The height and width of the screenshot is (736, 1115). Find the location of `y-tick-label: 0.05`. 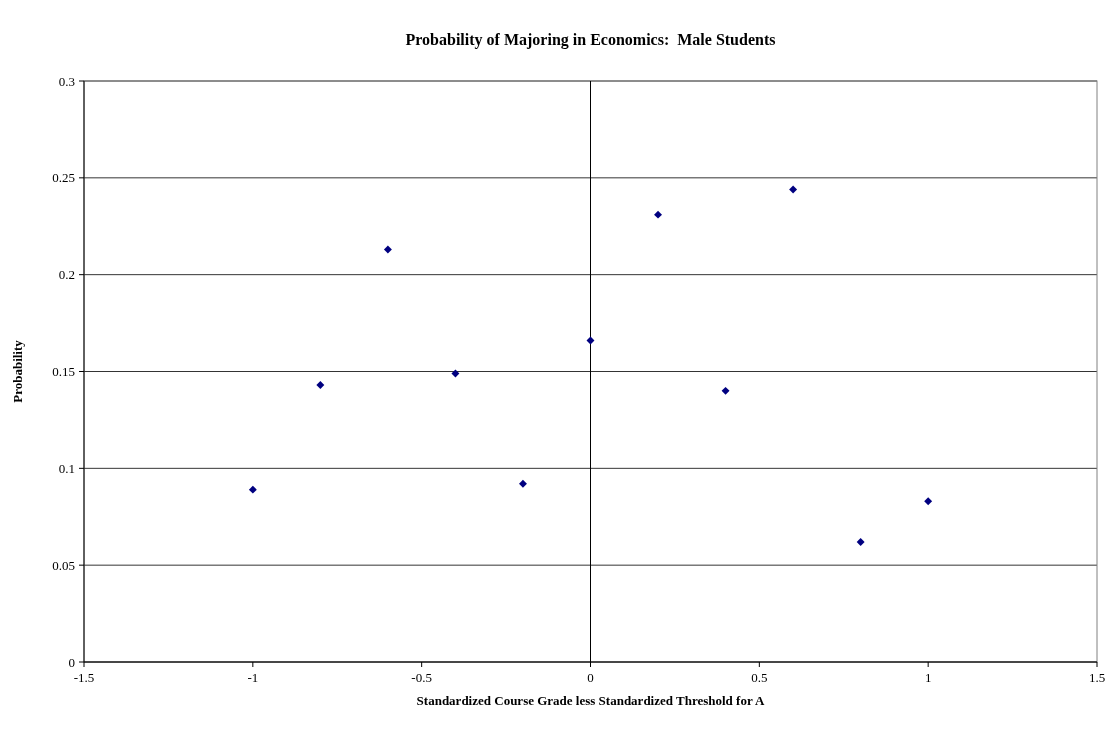

y-tick-label: 0.05 is located at coordinates (63, 565).